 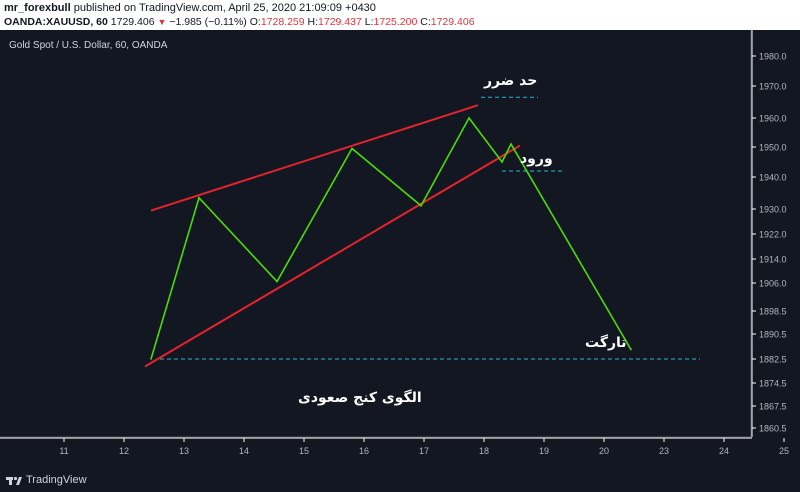 What do you see at coordinates (452, 22) in the screenshot?
I see `close-value: 1729.406` at bounding box center [452, 22].